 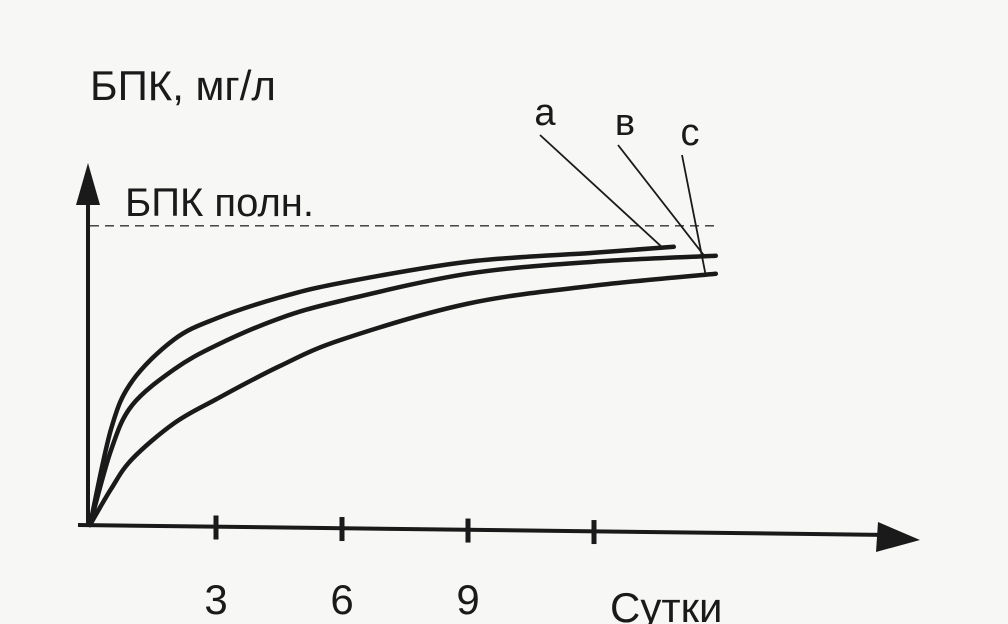 What do you see at coordinates (215, 599) in the screenshot?
I see `x-tick-label: 3` at bounding box center [215, 599].